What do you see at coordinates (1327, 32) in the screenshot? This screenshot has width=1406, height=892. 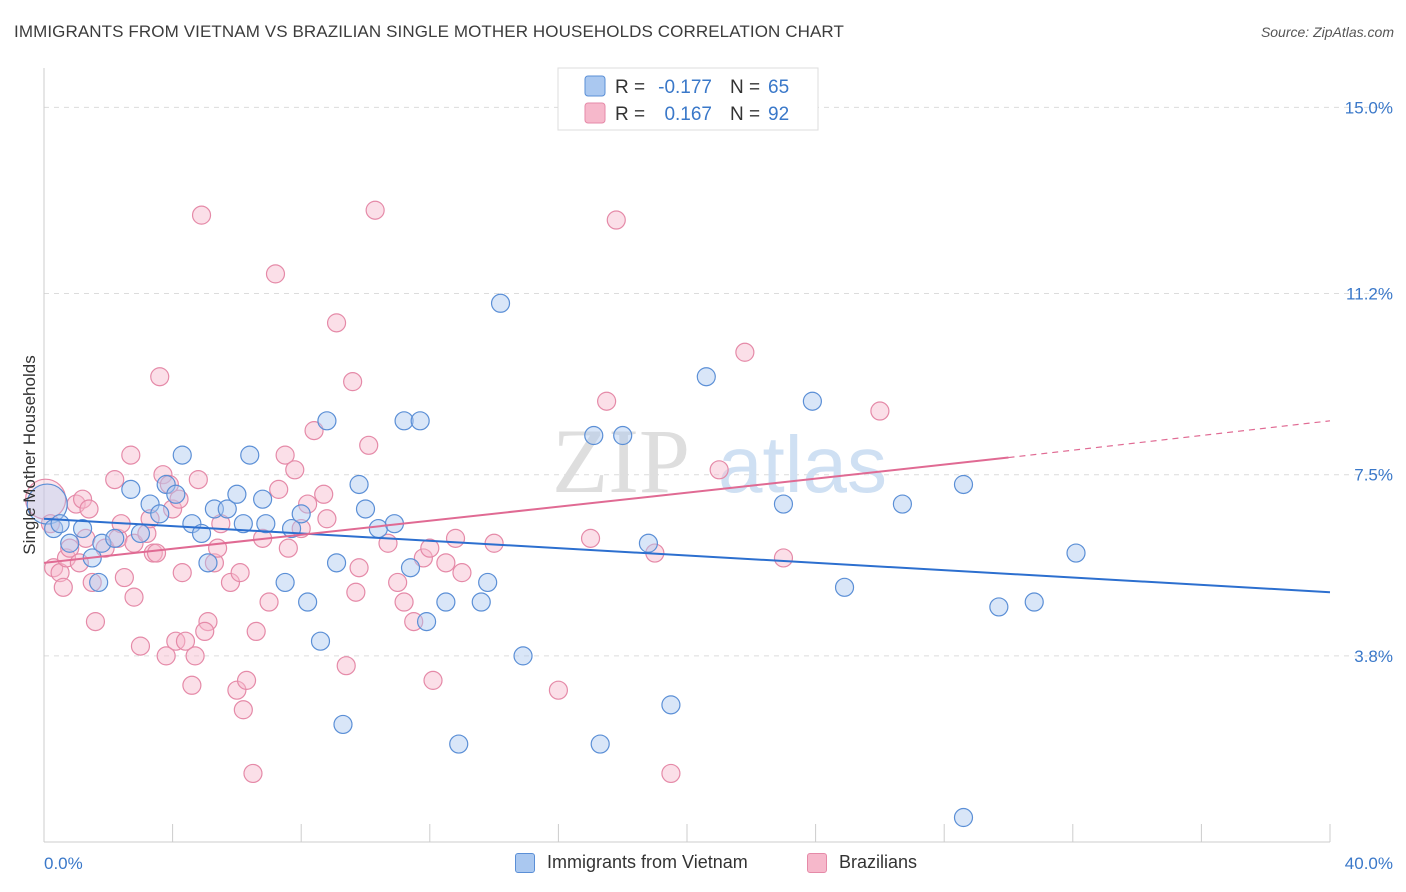 I see `source-label: Source: ZipAtlas.com` at bounding box center [1327, 32].